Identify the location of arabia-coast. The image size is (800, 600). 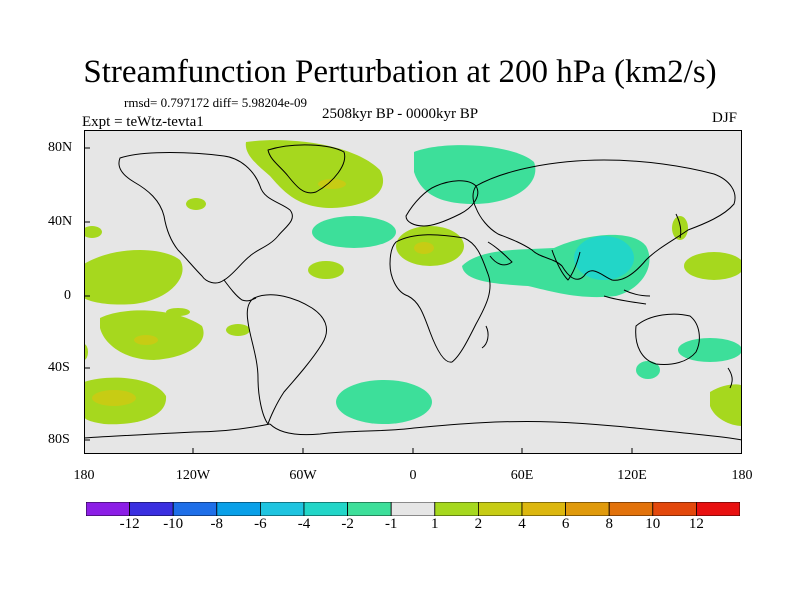
(500, 253).